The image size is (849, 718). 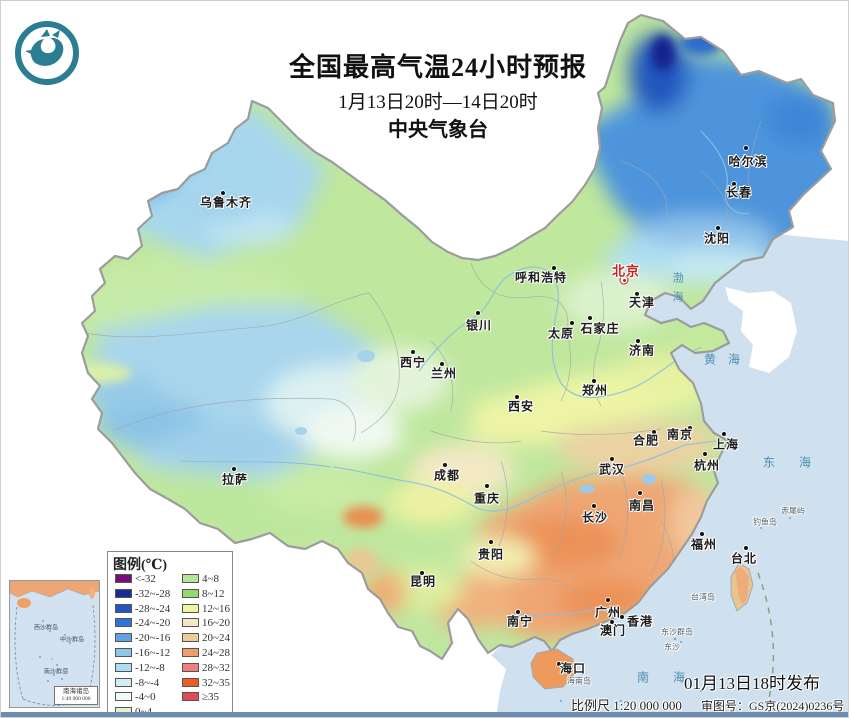 What do you see at coordinates (766, 640) in the screenshot?
I see `nine-dash-line` at bounding box center [766, 640].